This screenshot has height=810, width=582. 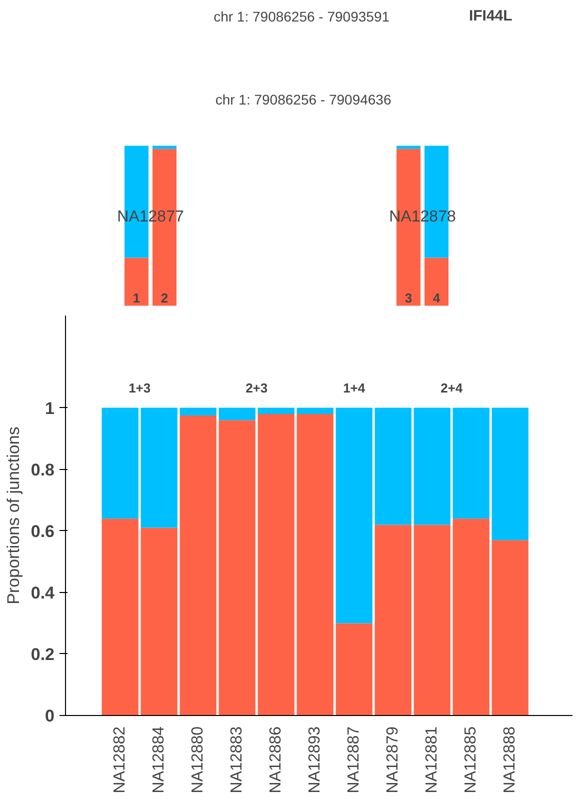 What do you see at coordinates (50, 716) in the screenshot?
I see `y-tick-label: 0` at bounding box center [50, 716].